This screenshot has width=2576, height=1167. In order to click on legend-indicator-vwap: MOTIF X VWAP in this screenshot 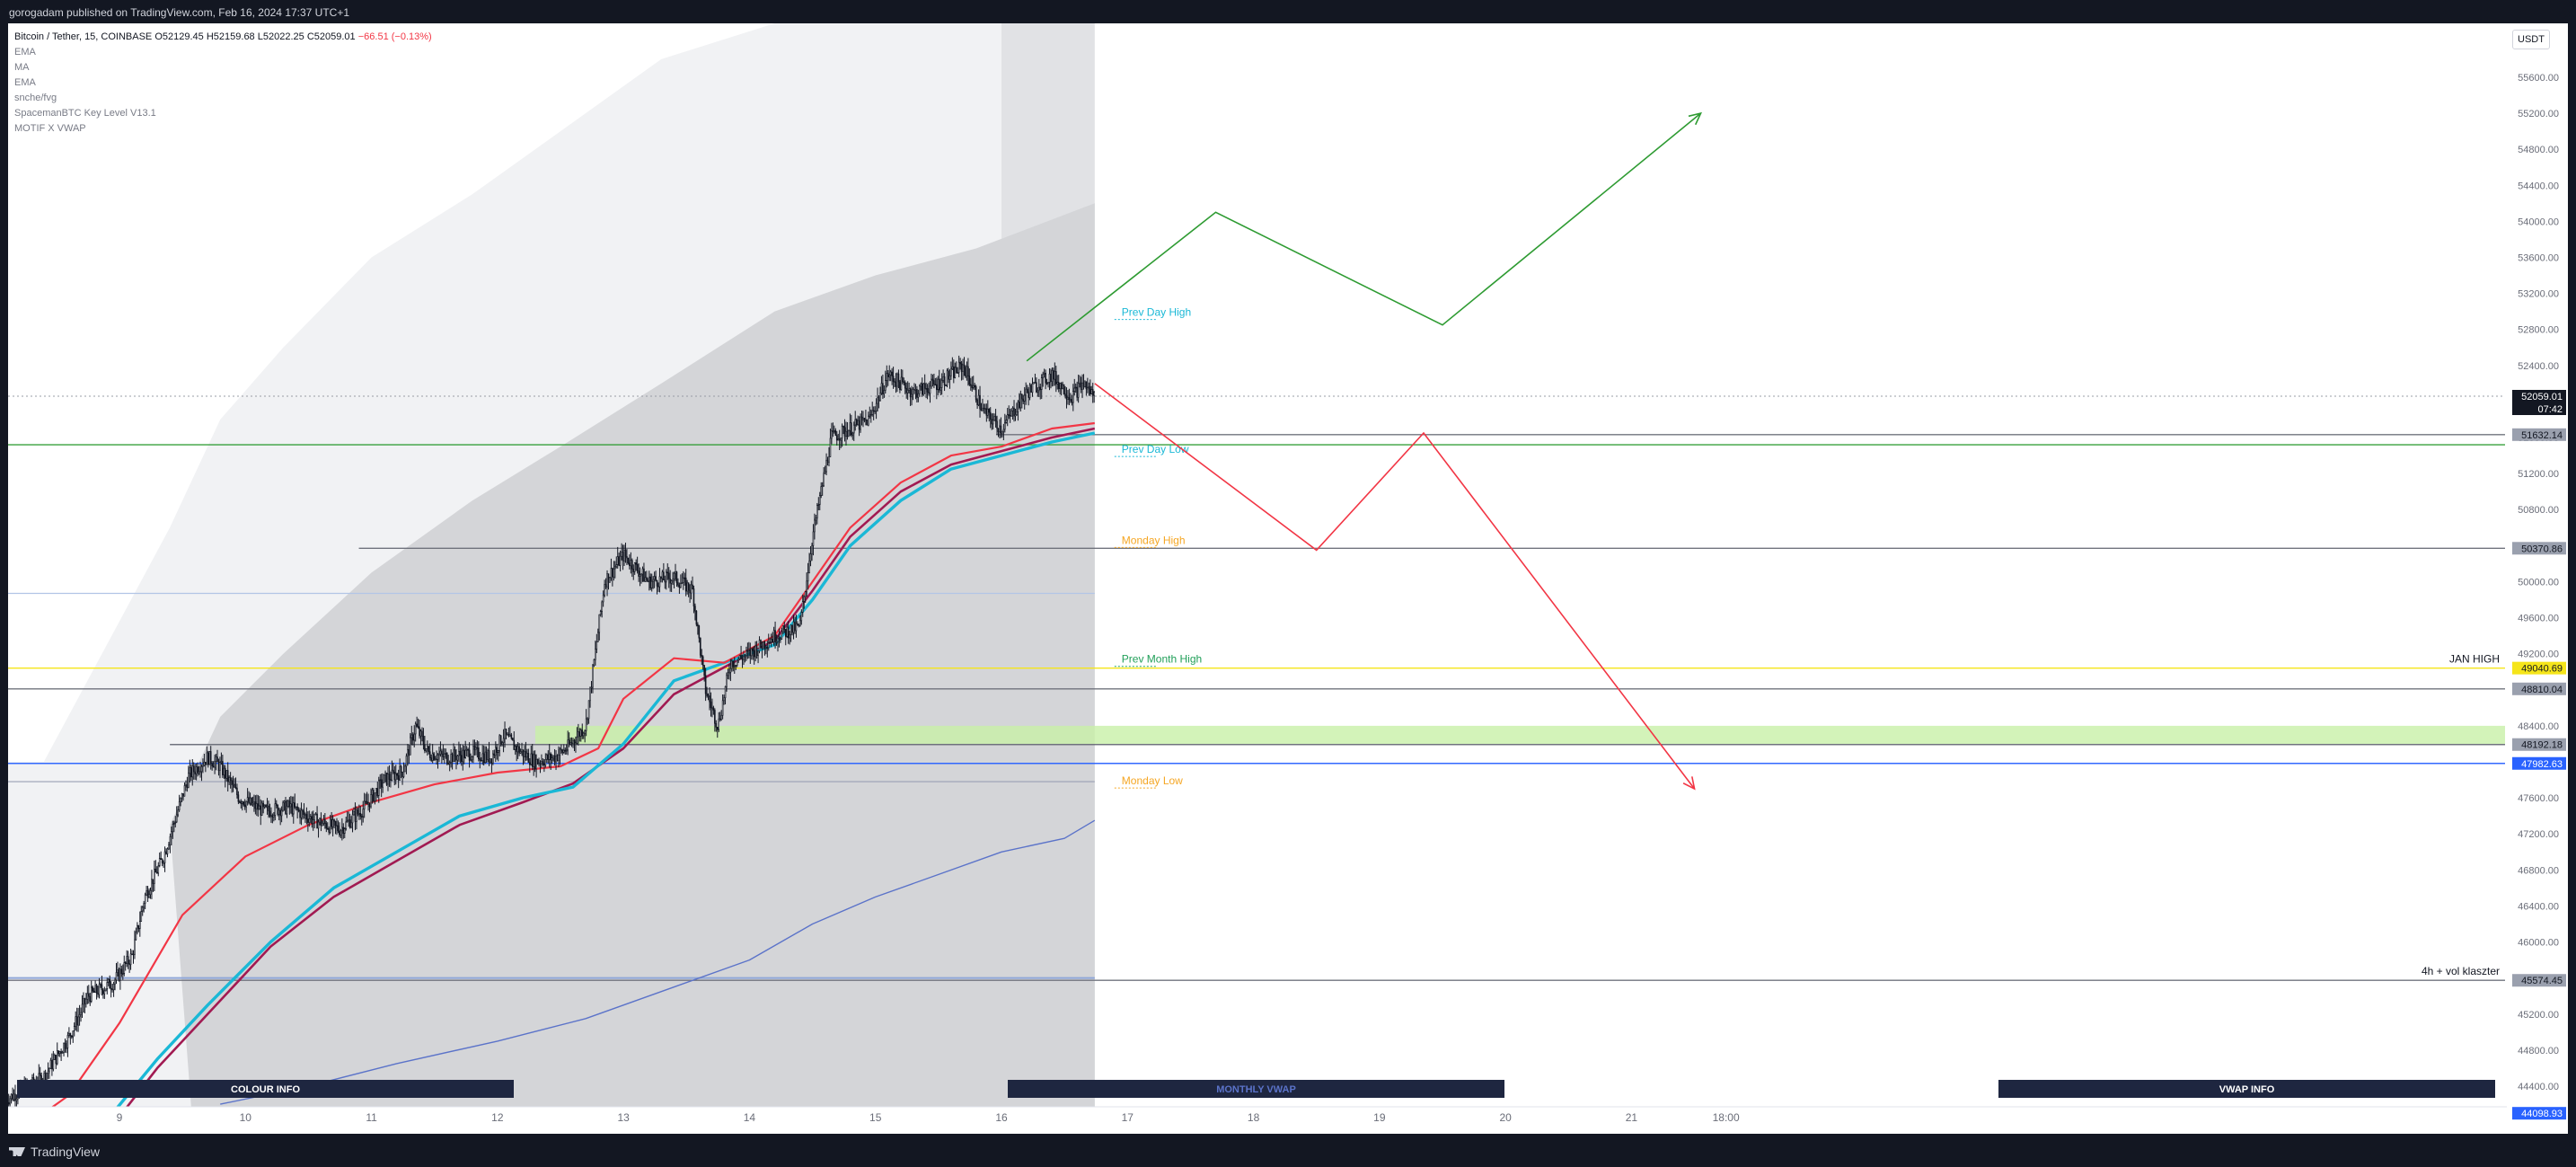, I will do `click(50, 128)`.